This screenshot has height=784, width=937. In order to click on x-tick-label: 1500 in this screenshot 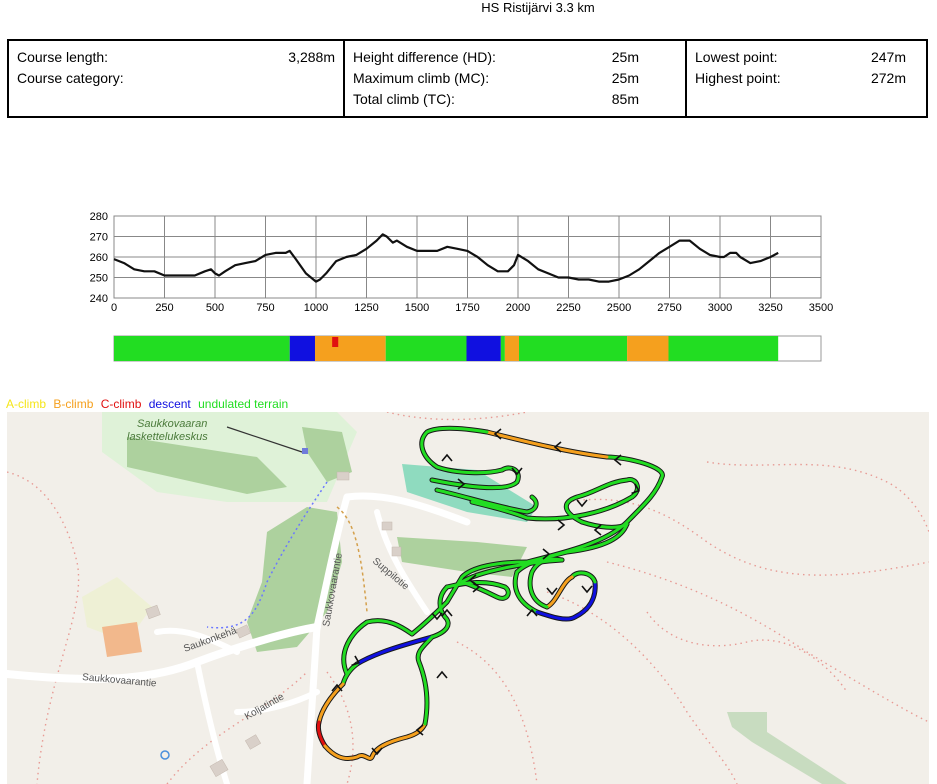, I will do `click(417, 308)`.